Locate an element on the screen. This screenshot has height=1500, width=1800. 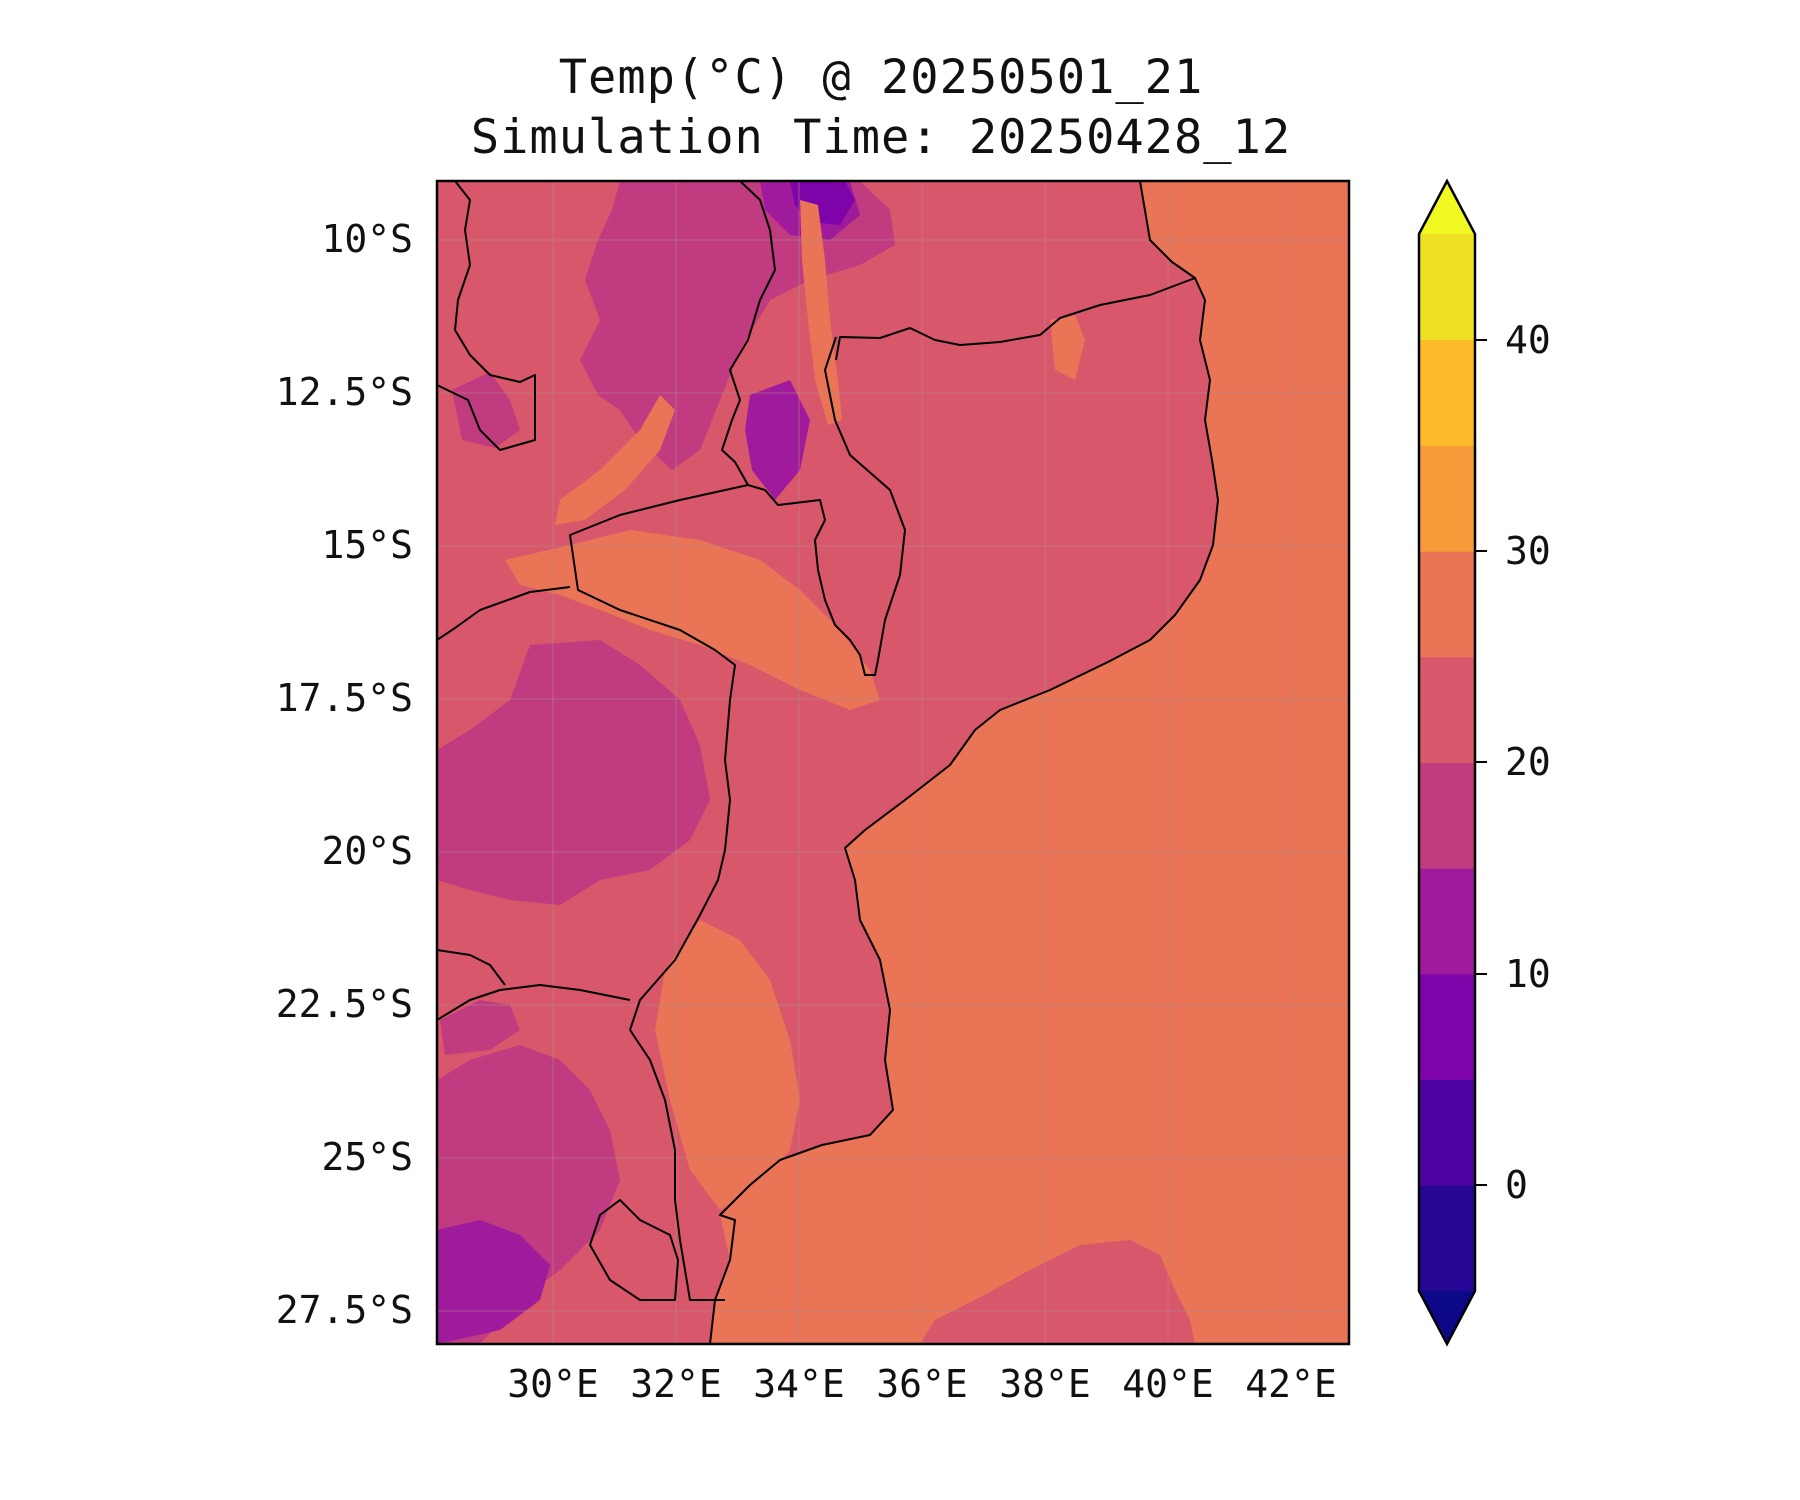
x-tick-label: 32°E is located at coordinates (676, 1384).